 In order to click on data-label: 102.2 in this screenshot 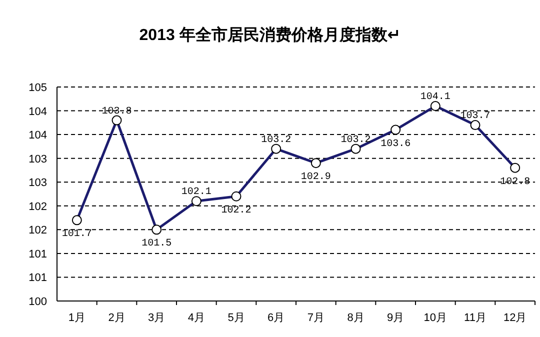, I will do `click(236, 210)`.